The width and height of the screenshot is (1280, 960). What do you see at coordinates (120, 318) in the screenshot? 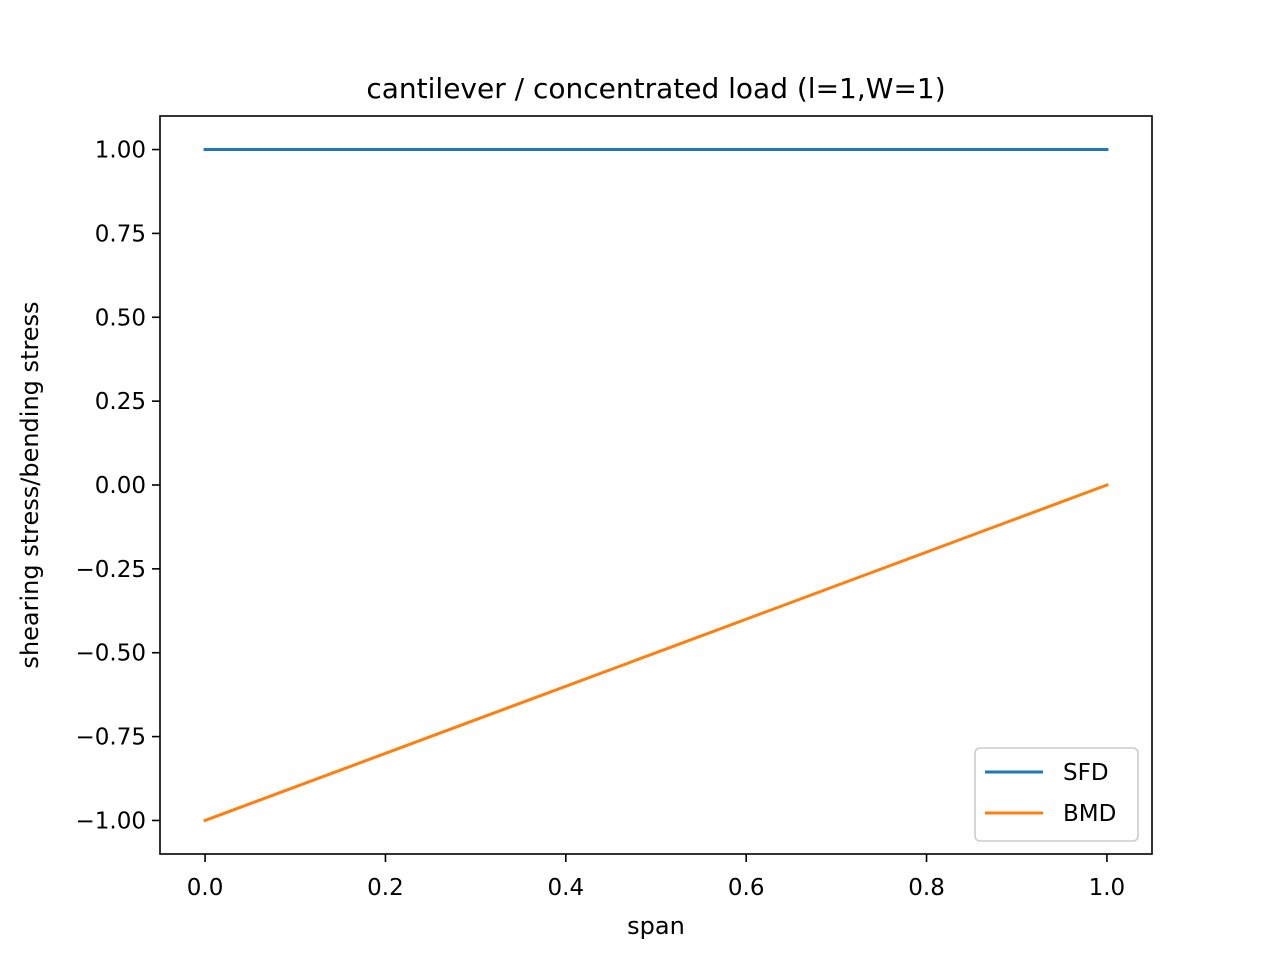
I see `y-tick-label: 0.50` at bounding box center [120, 318].